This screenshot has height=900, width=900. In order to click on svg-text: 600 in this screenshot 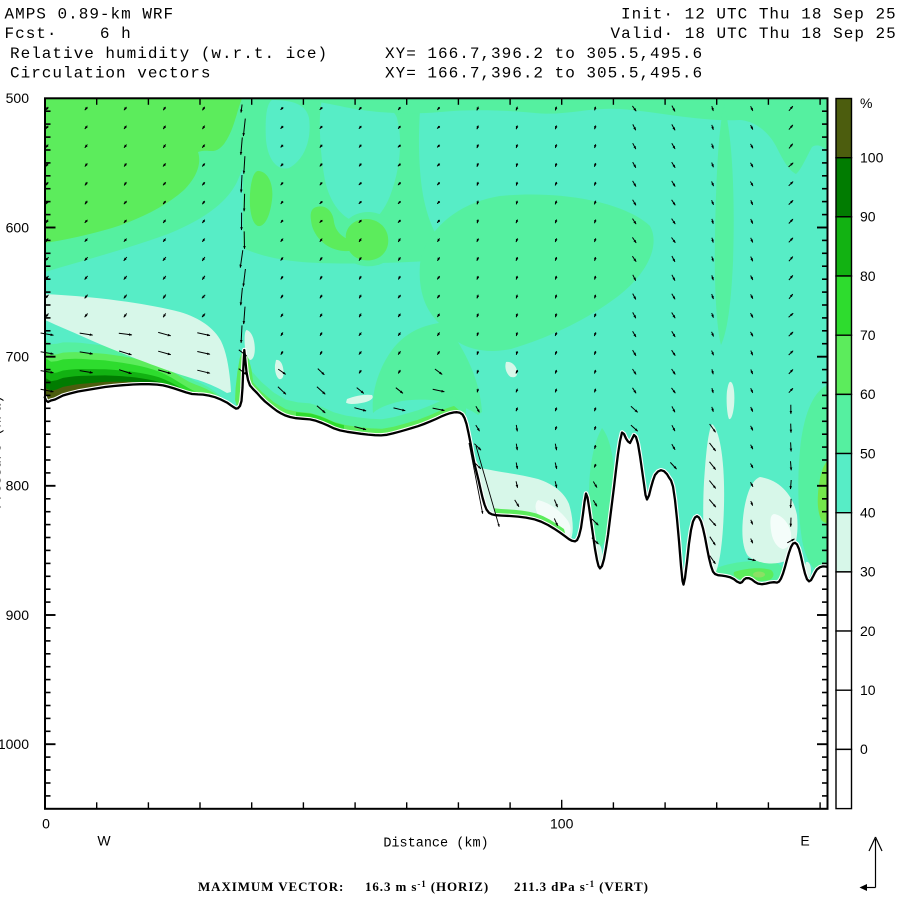, I will do `click(18, 227)`.